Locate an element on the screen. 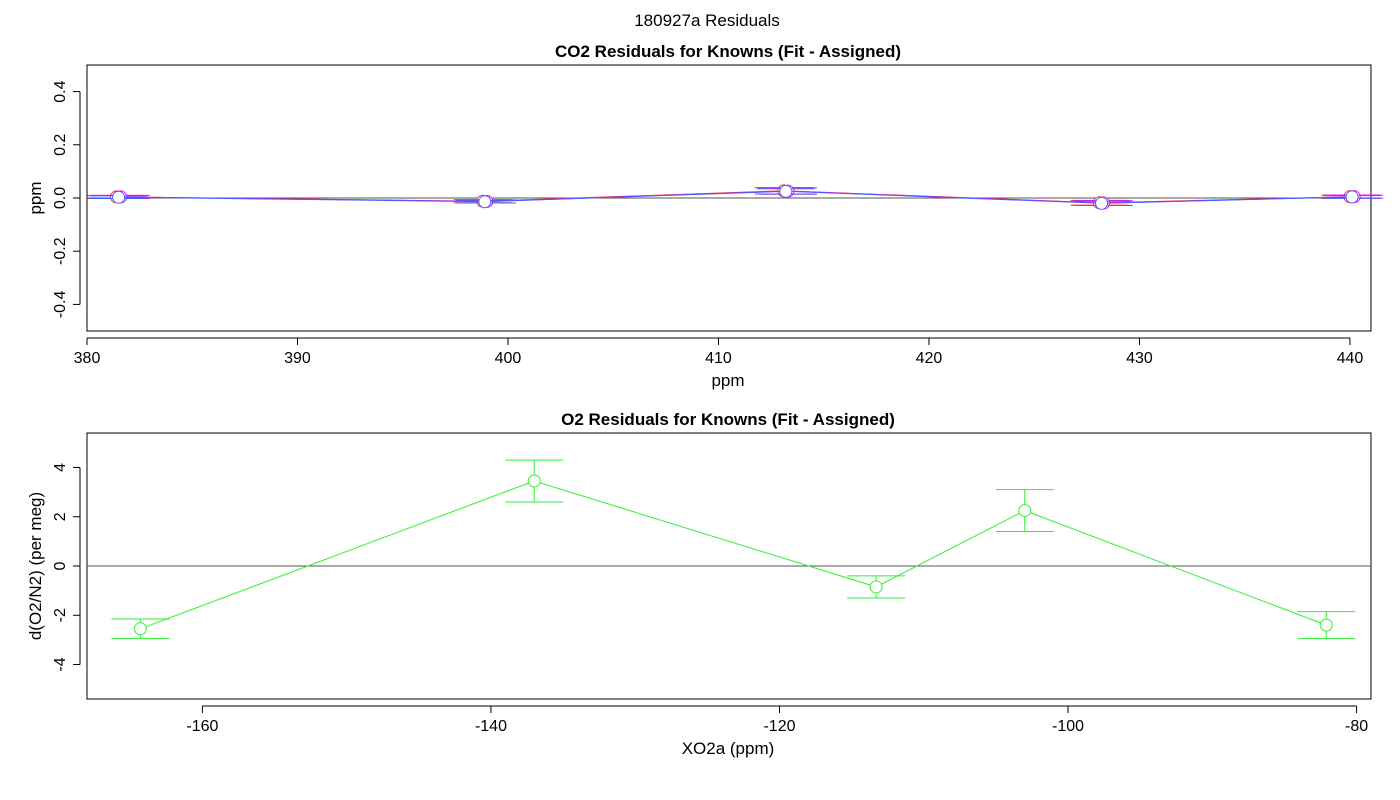 The image size is (1400, 800). o2-x-axis-label: XO2a (ppm) is located at coordinates (728, 748).